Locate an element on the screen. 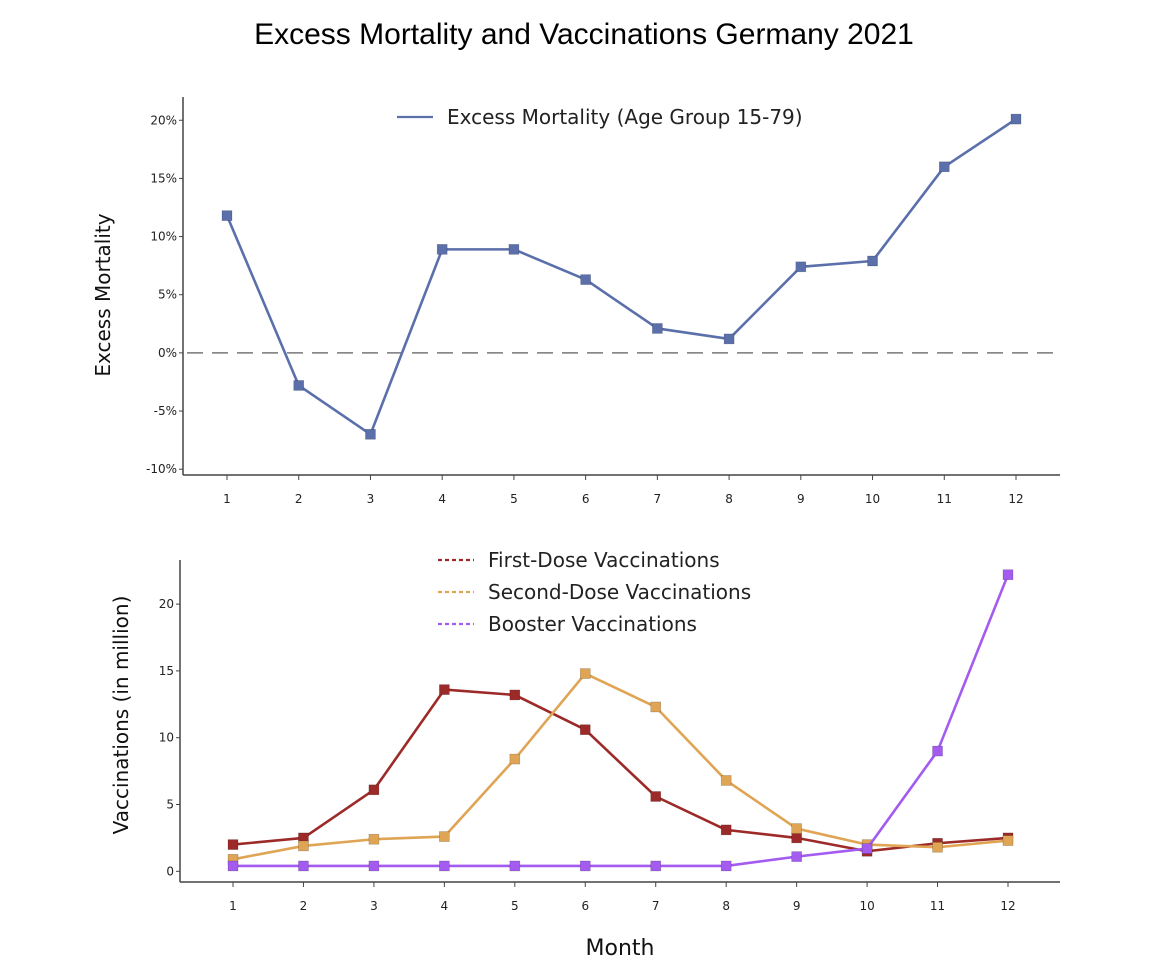 Image resolution: width=1168 pixels, height=976 pixels. legend-label: First-Dose Vaccinations is located at coordinates (604, 560).